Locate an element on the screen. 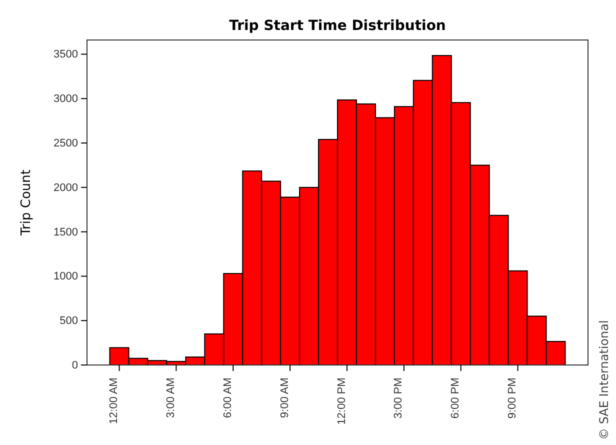  x-tick-label: 9:00 AM is located at coordinates (284, 398).